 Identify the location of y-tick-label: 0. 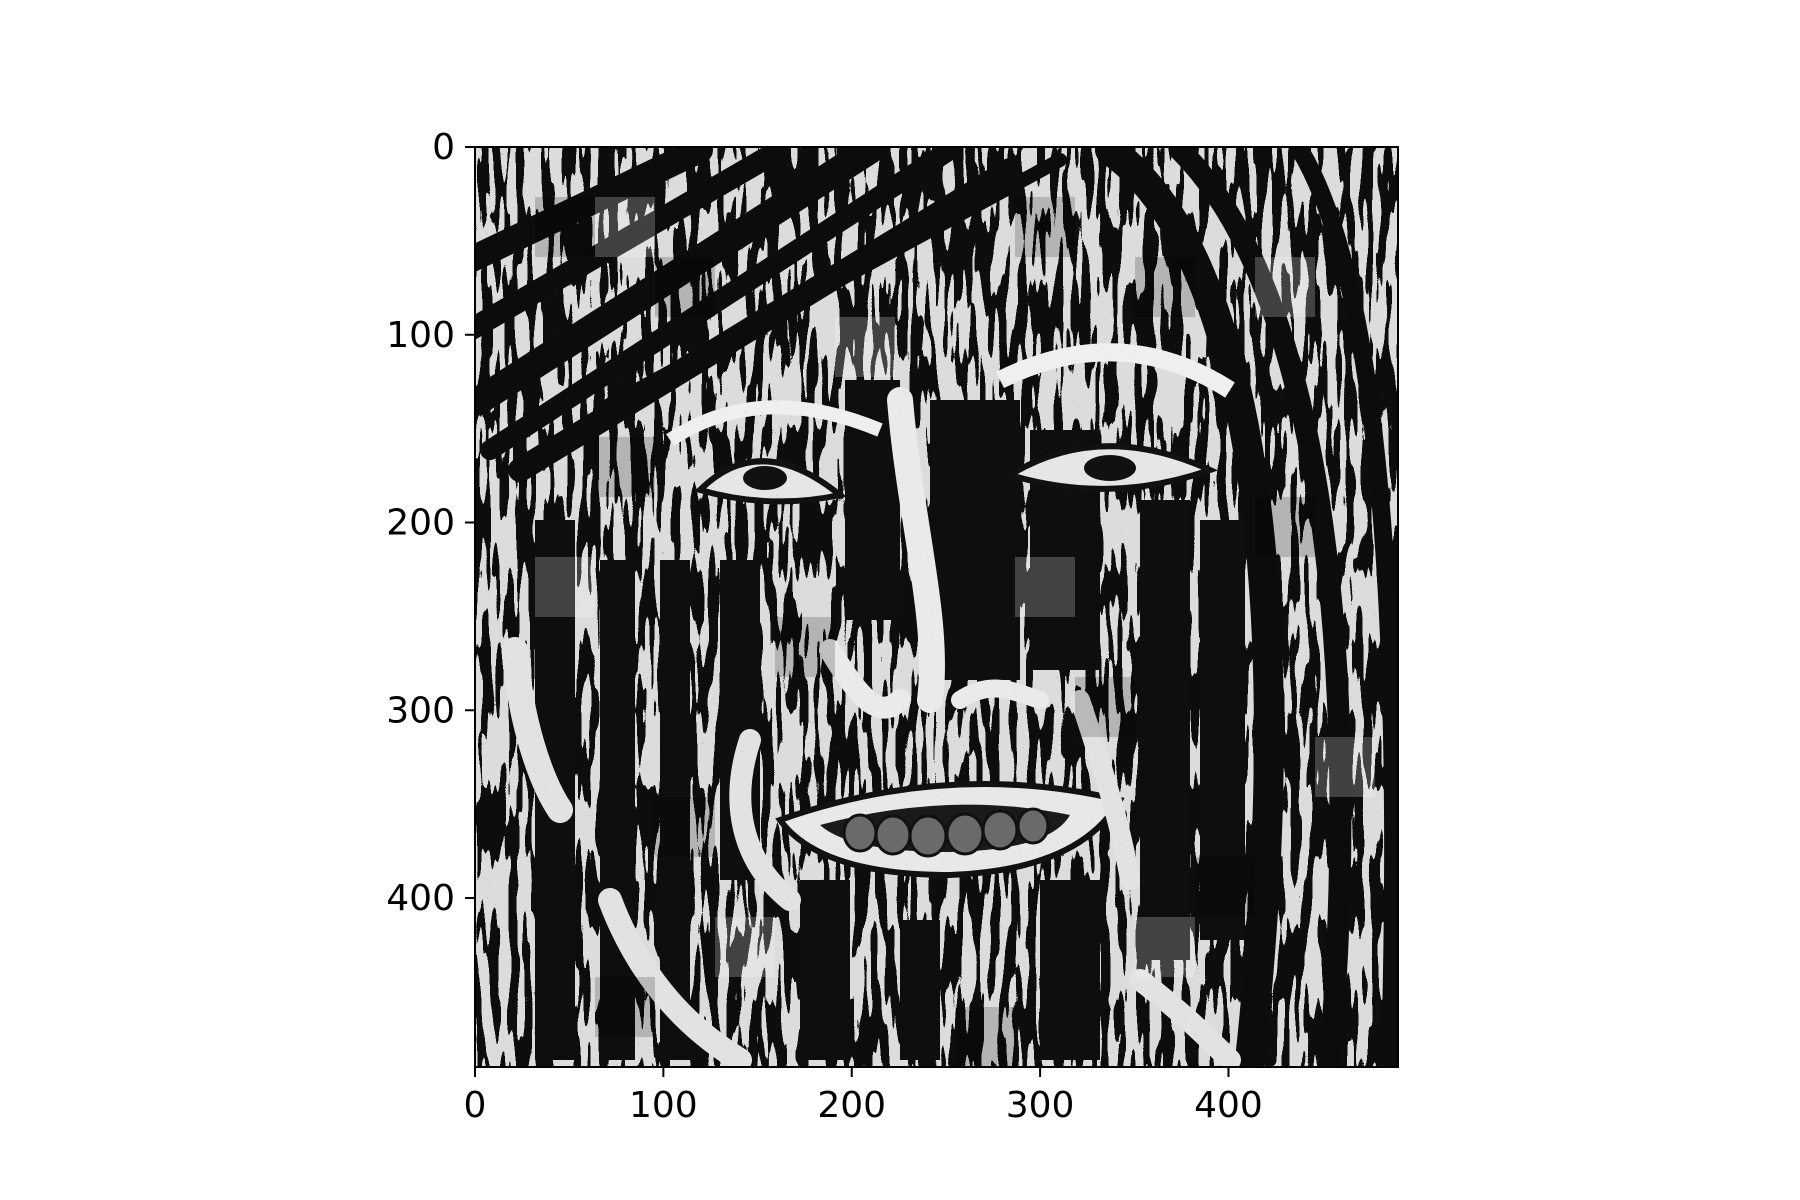
(443, 147).